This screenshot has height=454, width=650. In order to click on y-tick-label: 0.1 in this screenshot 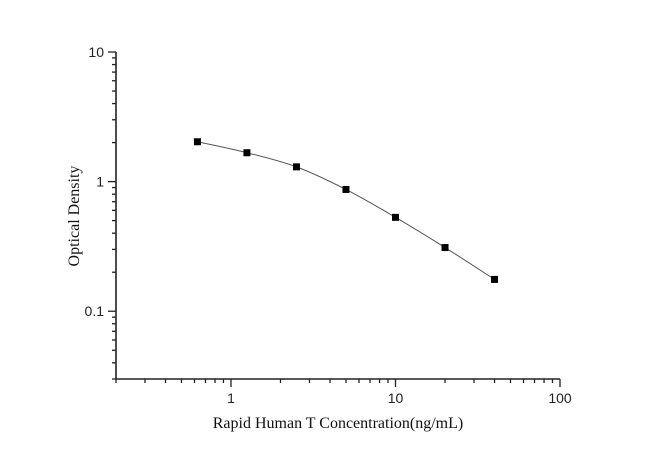, I will do `click(95, 311)`.